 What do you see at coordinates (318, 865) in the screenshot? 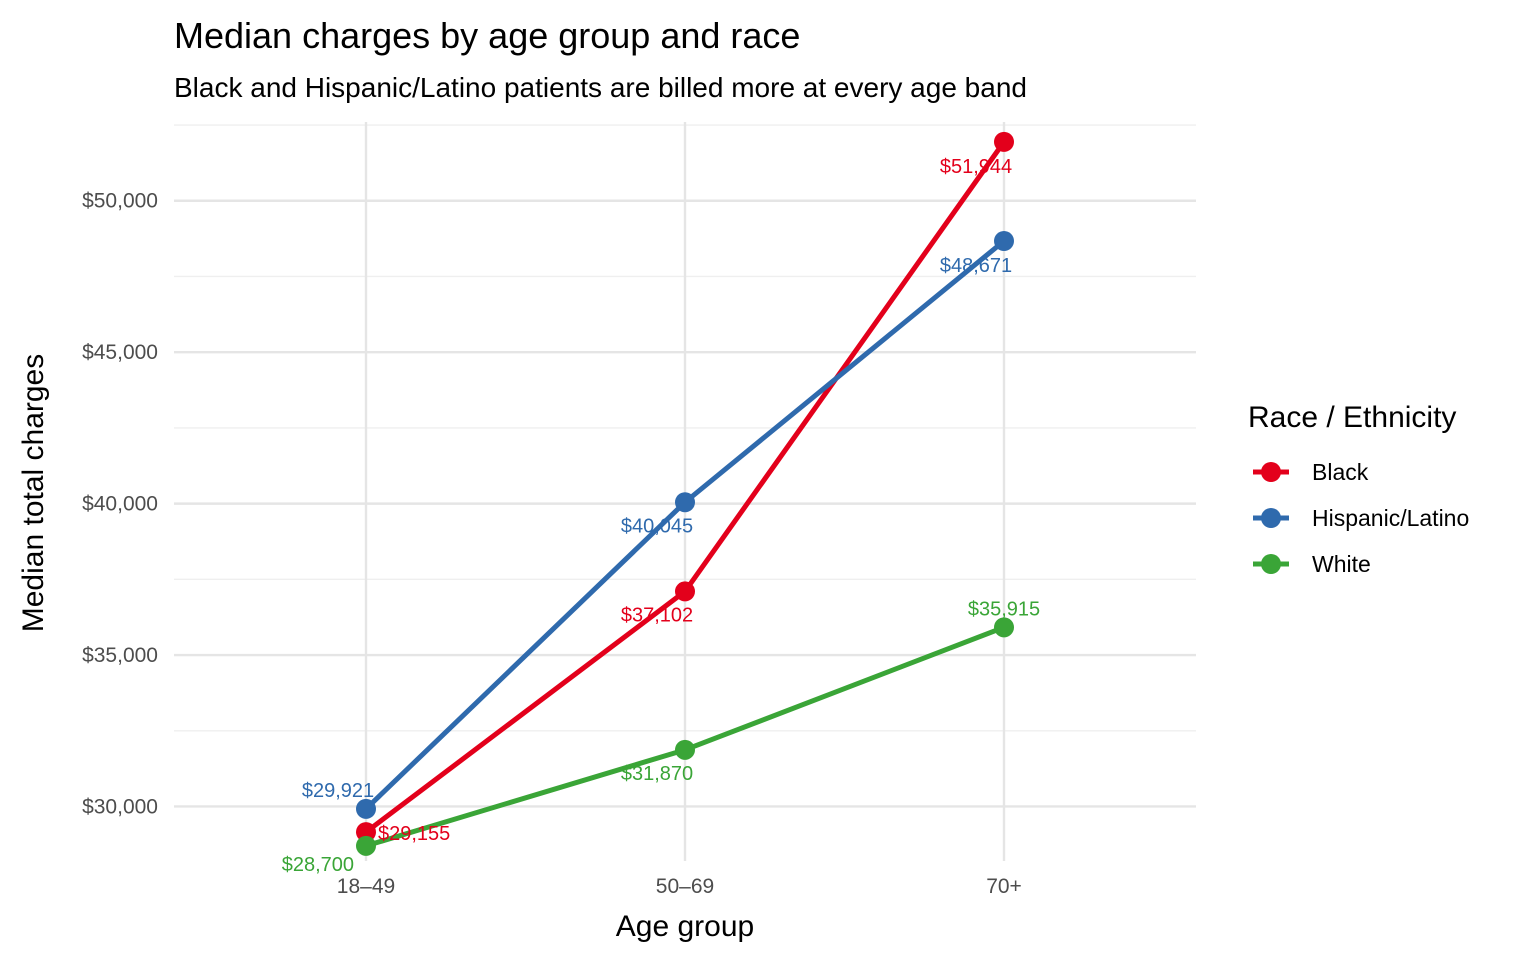
I see `data-label: $28,700` at bounding box center [318, 865].